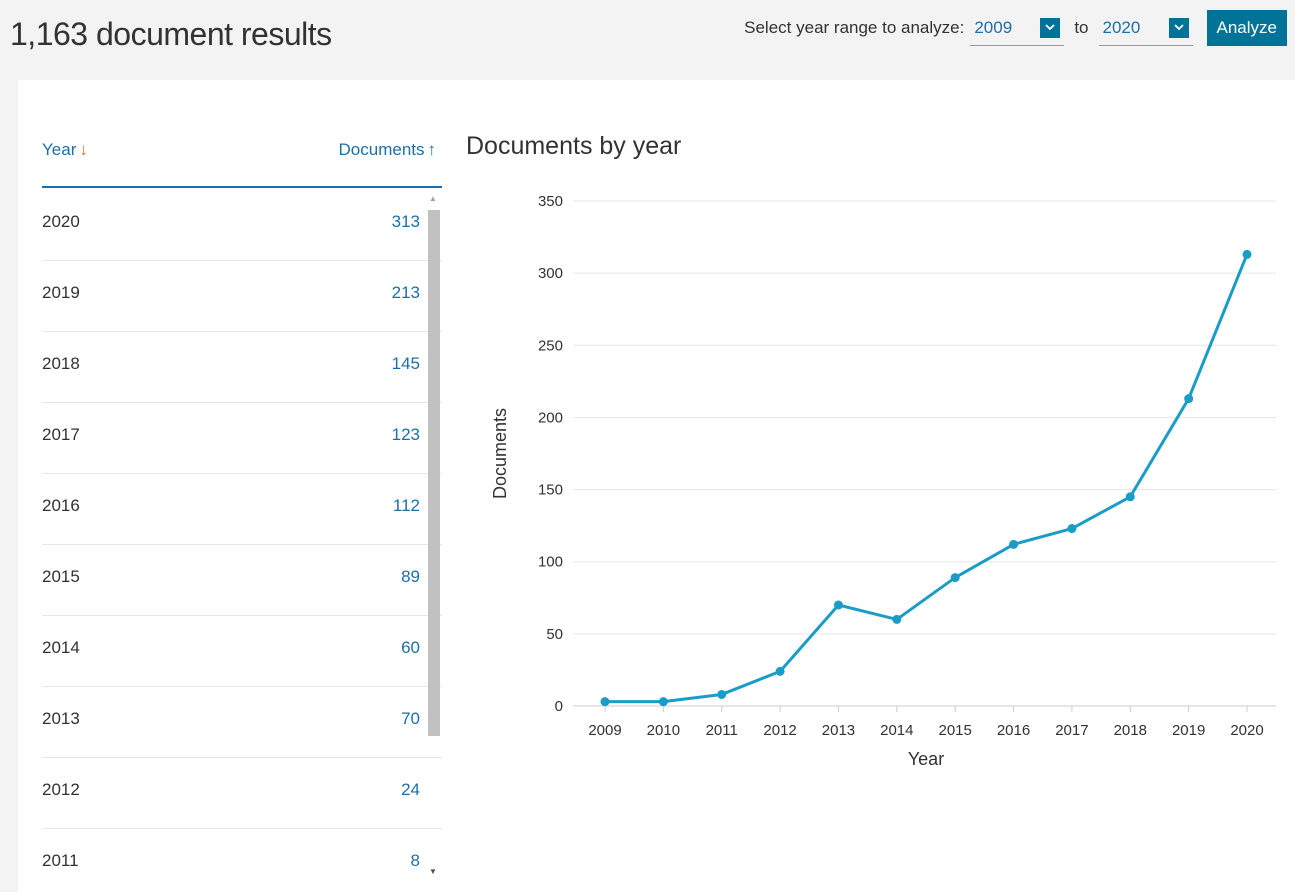 The image size is (1295, 892). Describe the element at coordinates (61, 363) in the screenshot. I see `row-year: 2018` at that location.